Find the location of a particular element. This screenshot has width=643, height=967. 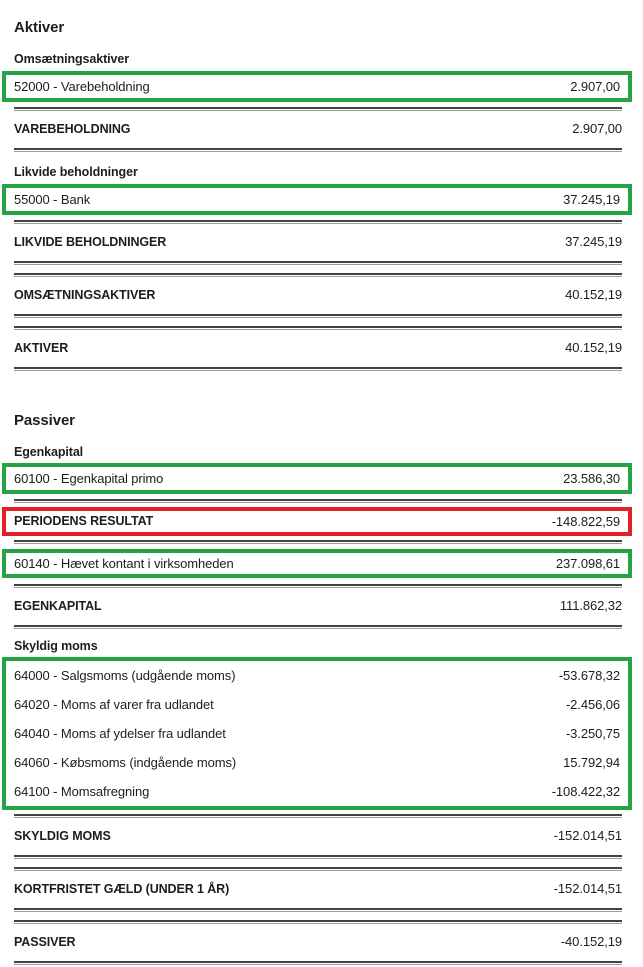

account-row-55000: 55000 - Bank 37.245,19 is located at coordinates (317, 199).